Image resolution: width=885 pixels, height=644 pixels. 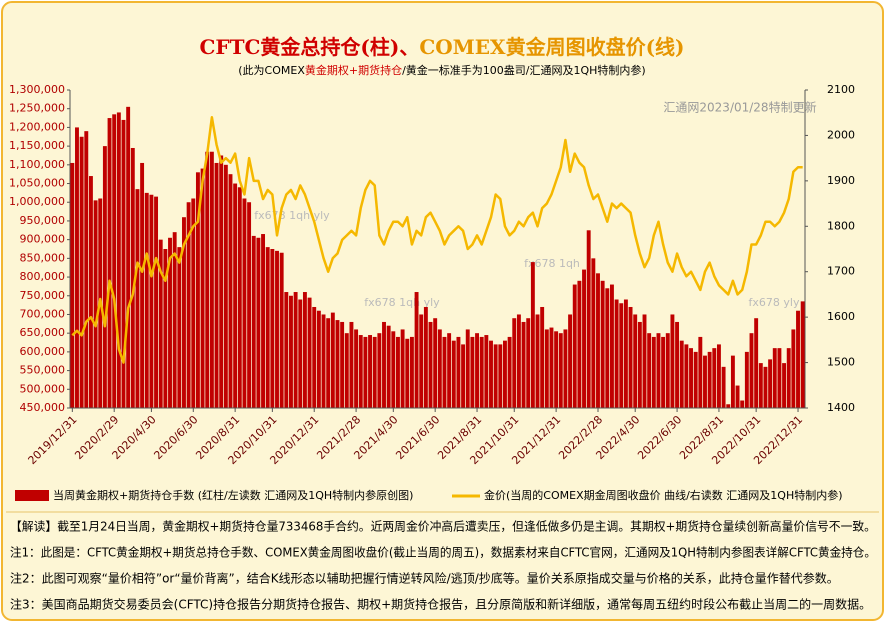 What do you see at coordinates (841, 134) in the screenshot?
I see `y2-tick-label: 2000` at bounding box center [841, 134].